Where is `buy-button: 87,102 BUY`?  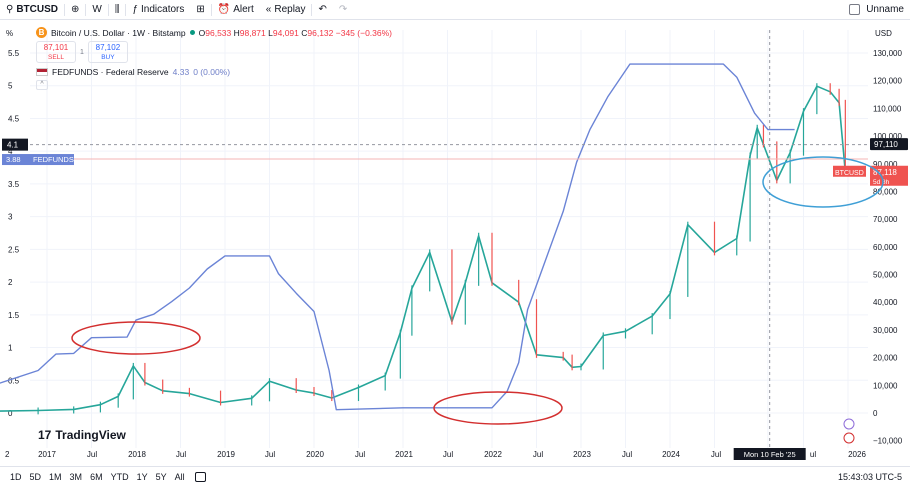 buy-button: 87,102 BUY is located at coordinates (107, 52).